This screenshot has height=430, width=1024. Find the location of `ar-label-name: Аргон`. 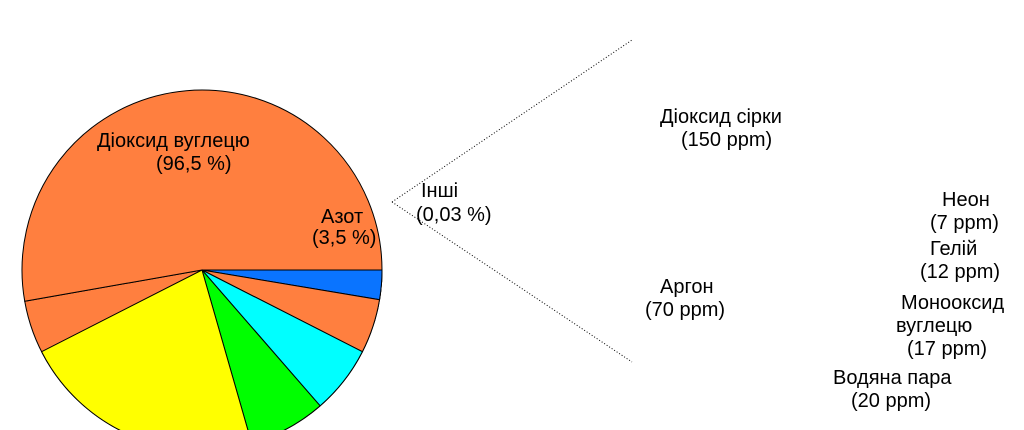

ar-label-name: Аргон is located at coordinates (687, 287).